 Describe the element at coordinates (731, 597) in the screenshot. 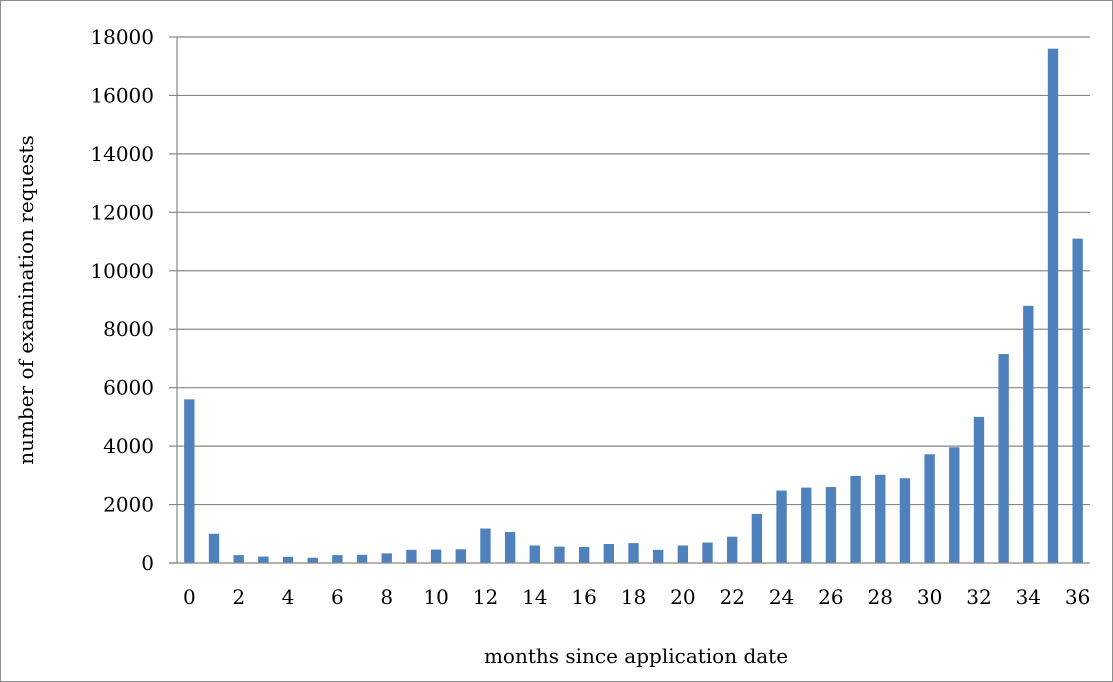

I see `x-tick-label: 22` at that location.